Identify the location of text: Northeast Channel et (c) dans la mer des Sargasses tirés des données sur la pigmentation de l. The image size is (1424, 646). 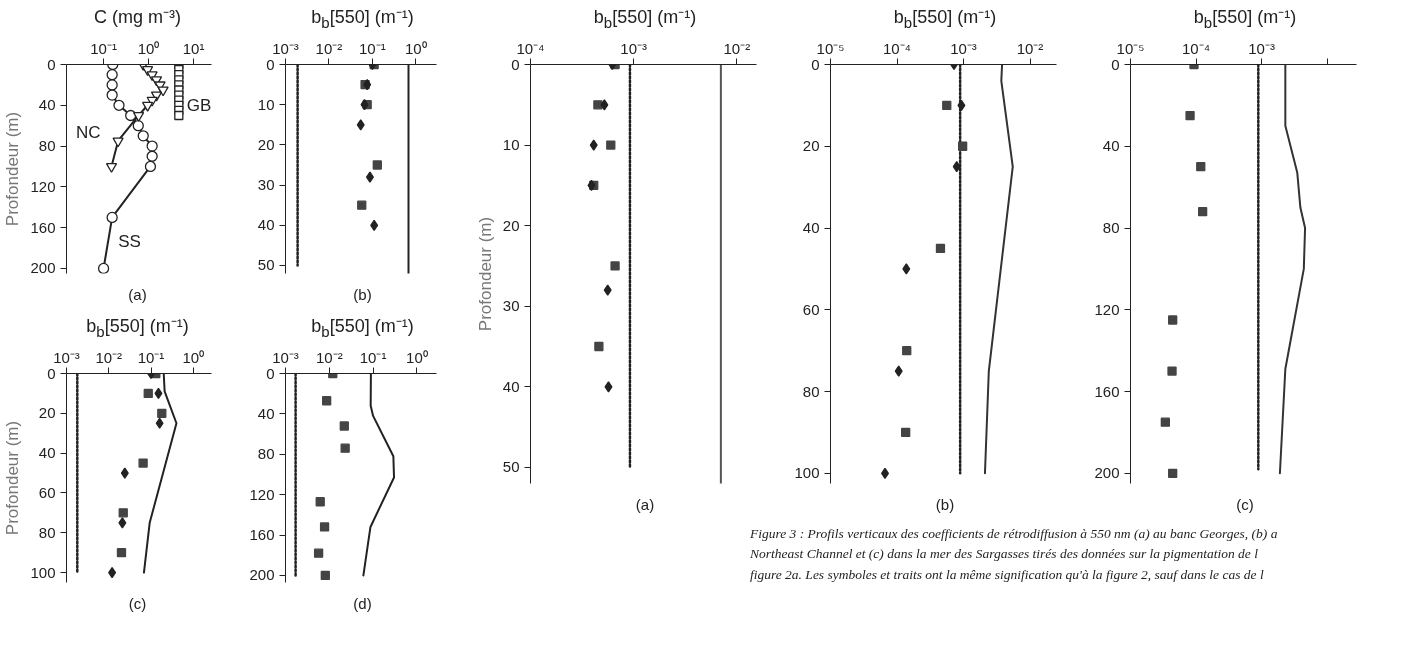
(1004, 554).